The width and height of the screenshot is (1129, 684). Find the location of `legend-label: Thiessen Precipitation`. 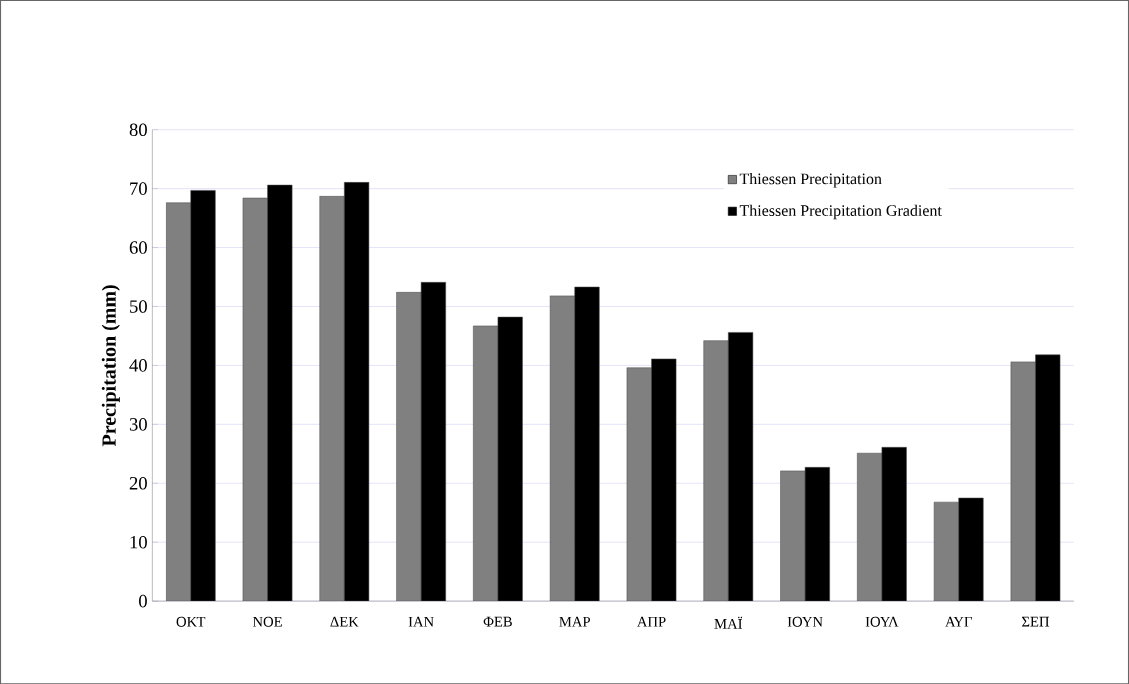

legend-label: Thiessen Precipitation is located at coordinates (810, 180).